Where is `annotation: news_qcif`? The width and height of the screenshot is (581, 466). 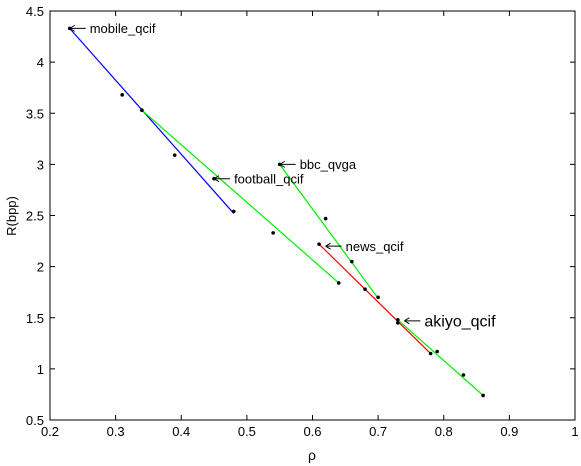 annotation: news_qcif is located at coordinates (364, 246).